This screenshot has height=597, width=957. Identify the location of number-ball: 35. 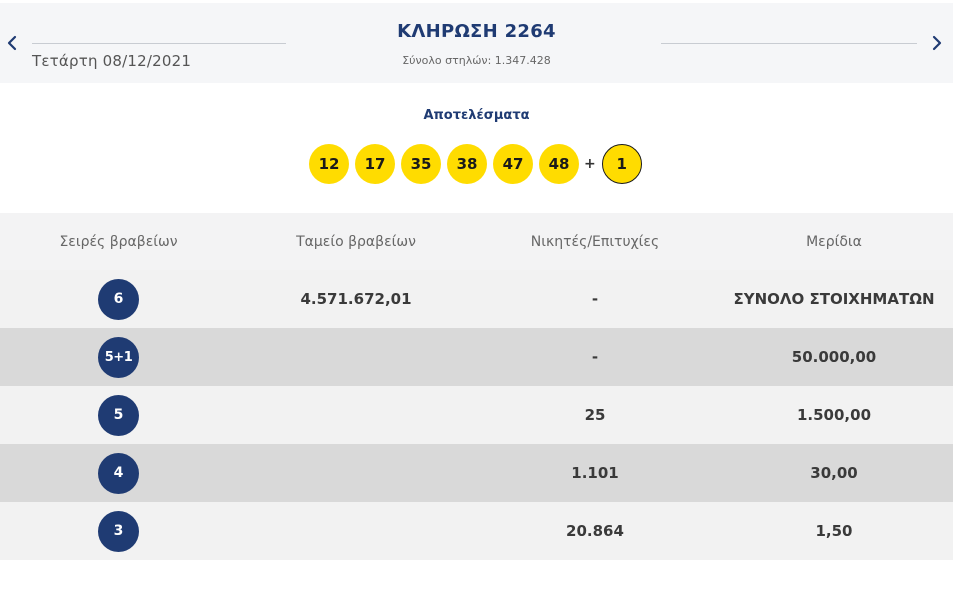
(421, 164).